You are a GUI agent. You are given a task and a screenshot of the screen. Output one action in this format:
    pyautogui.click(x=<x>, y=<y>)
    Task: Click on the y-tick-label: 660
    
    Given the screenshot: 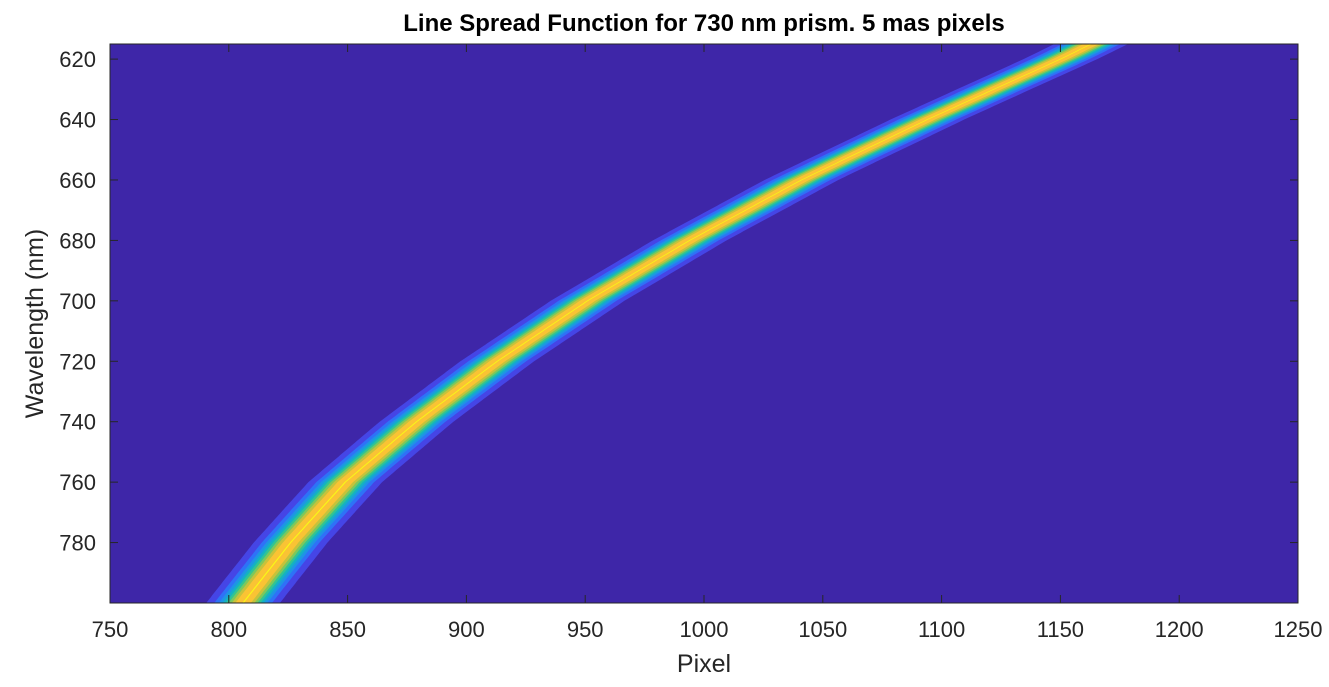 What is the action you would take?
    pyautogui.click(x=77, y=180)
    